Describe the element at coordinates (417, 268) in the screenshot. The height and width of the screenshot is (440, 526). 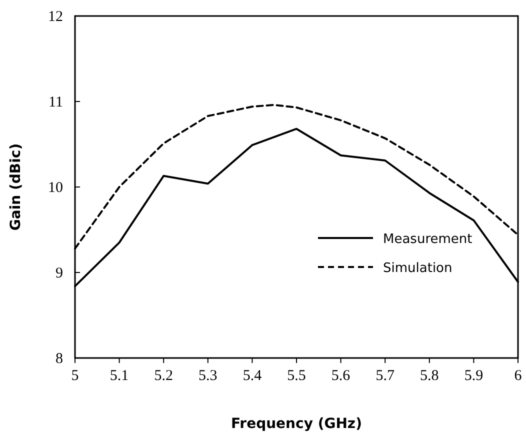
I see `legend-label: Simulation` at that location.